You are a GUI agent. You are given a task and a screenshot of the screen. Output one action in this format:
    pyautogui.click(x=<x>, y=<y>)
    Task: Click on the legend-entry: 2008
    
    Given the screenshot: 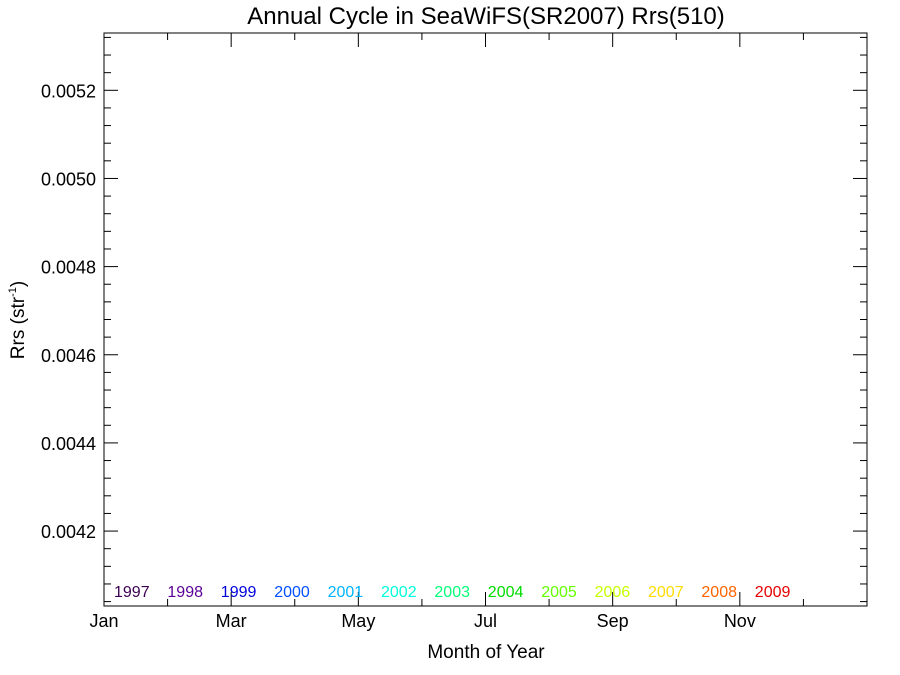 What is the action you would take?
    pyautogui.click(x=719, y=592)
    